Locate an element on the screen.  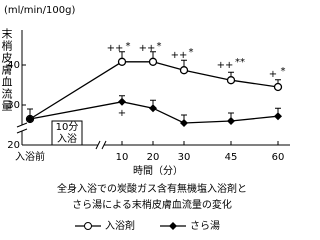
y-unit: (ml/min/100g) is located at coordinates (39, 10).